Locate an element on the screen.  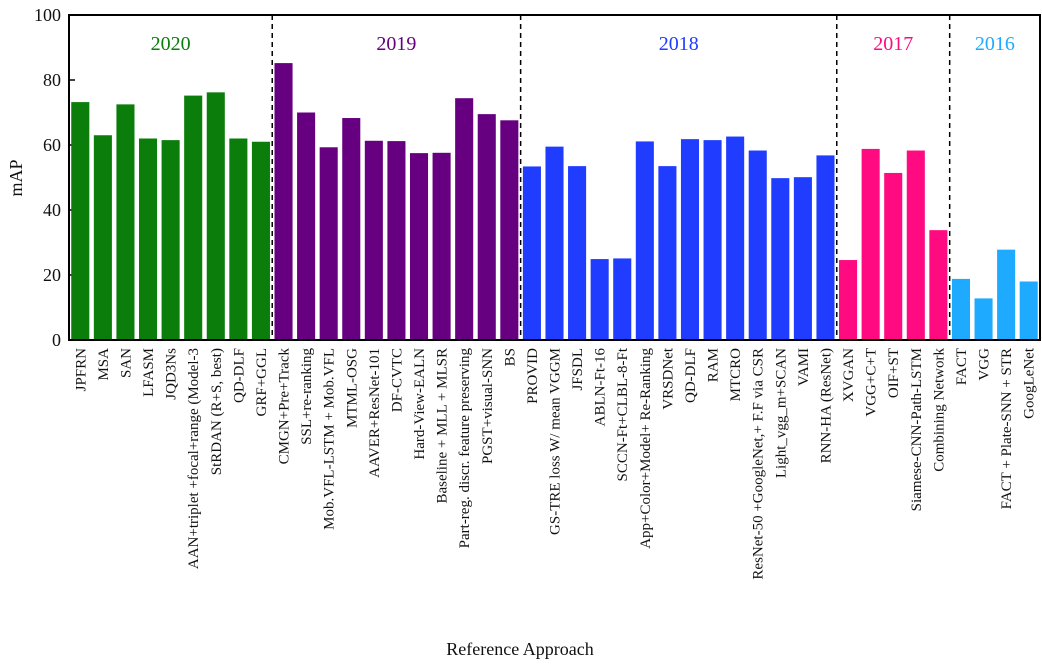
x-tick-label: JQD3Ns is located at coordinates (172, 374).